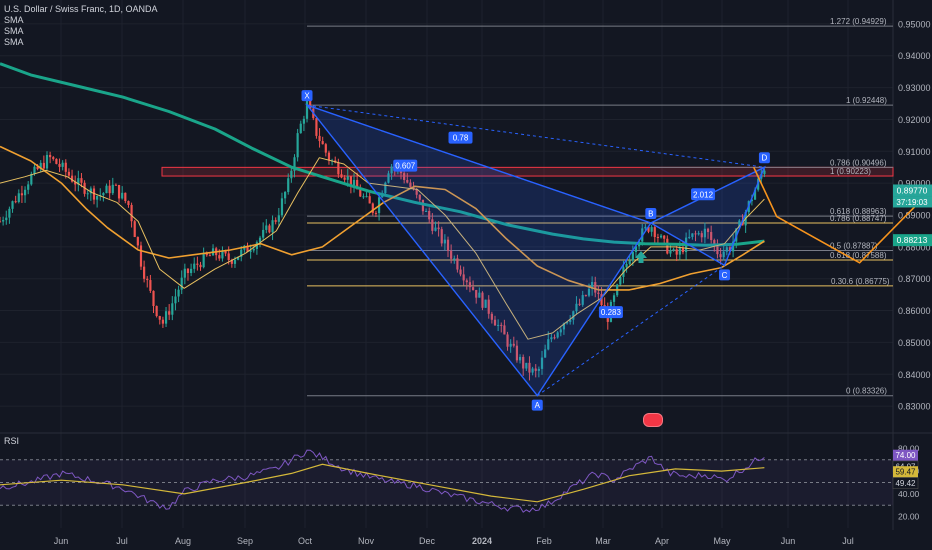 Image resolution: width=932 pixels, height=550 pixels. What do you see at coordinates (909, 494) in the screenshot?
I see `rsi-tick-label: 40.00` at bounding box center [909, 494].